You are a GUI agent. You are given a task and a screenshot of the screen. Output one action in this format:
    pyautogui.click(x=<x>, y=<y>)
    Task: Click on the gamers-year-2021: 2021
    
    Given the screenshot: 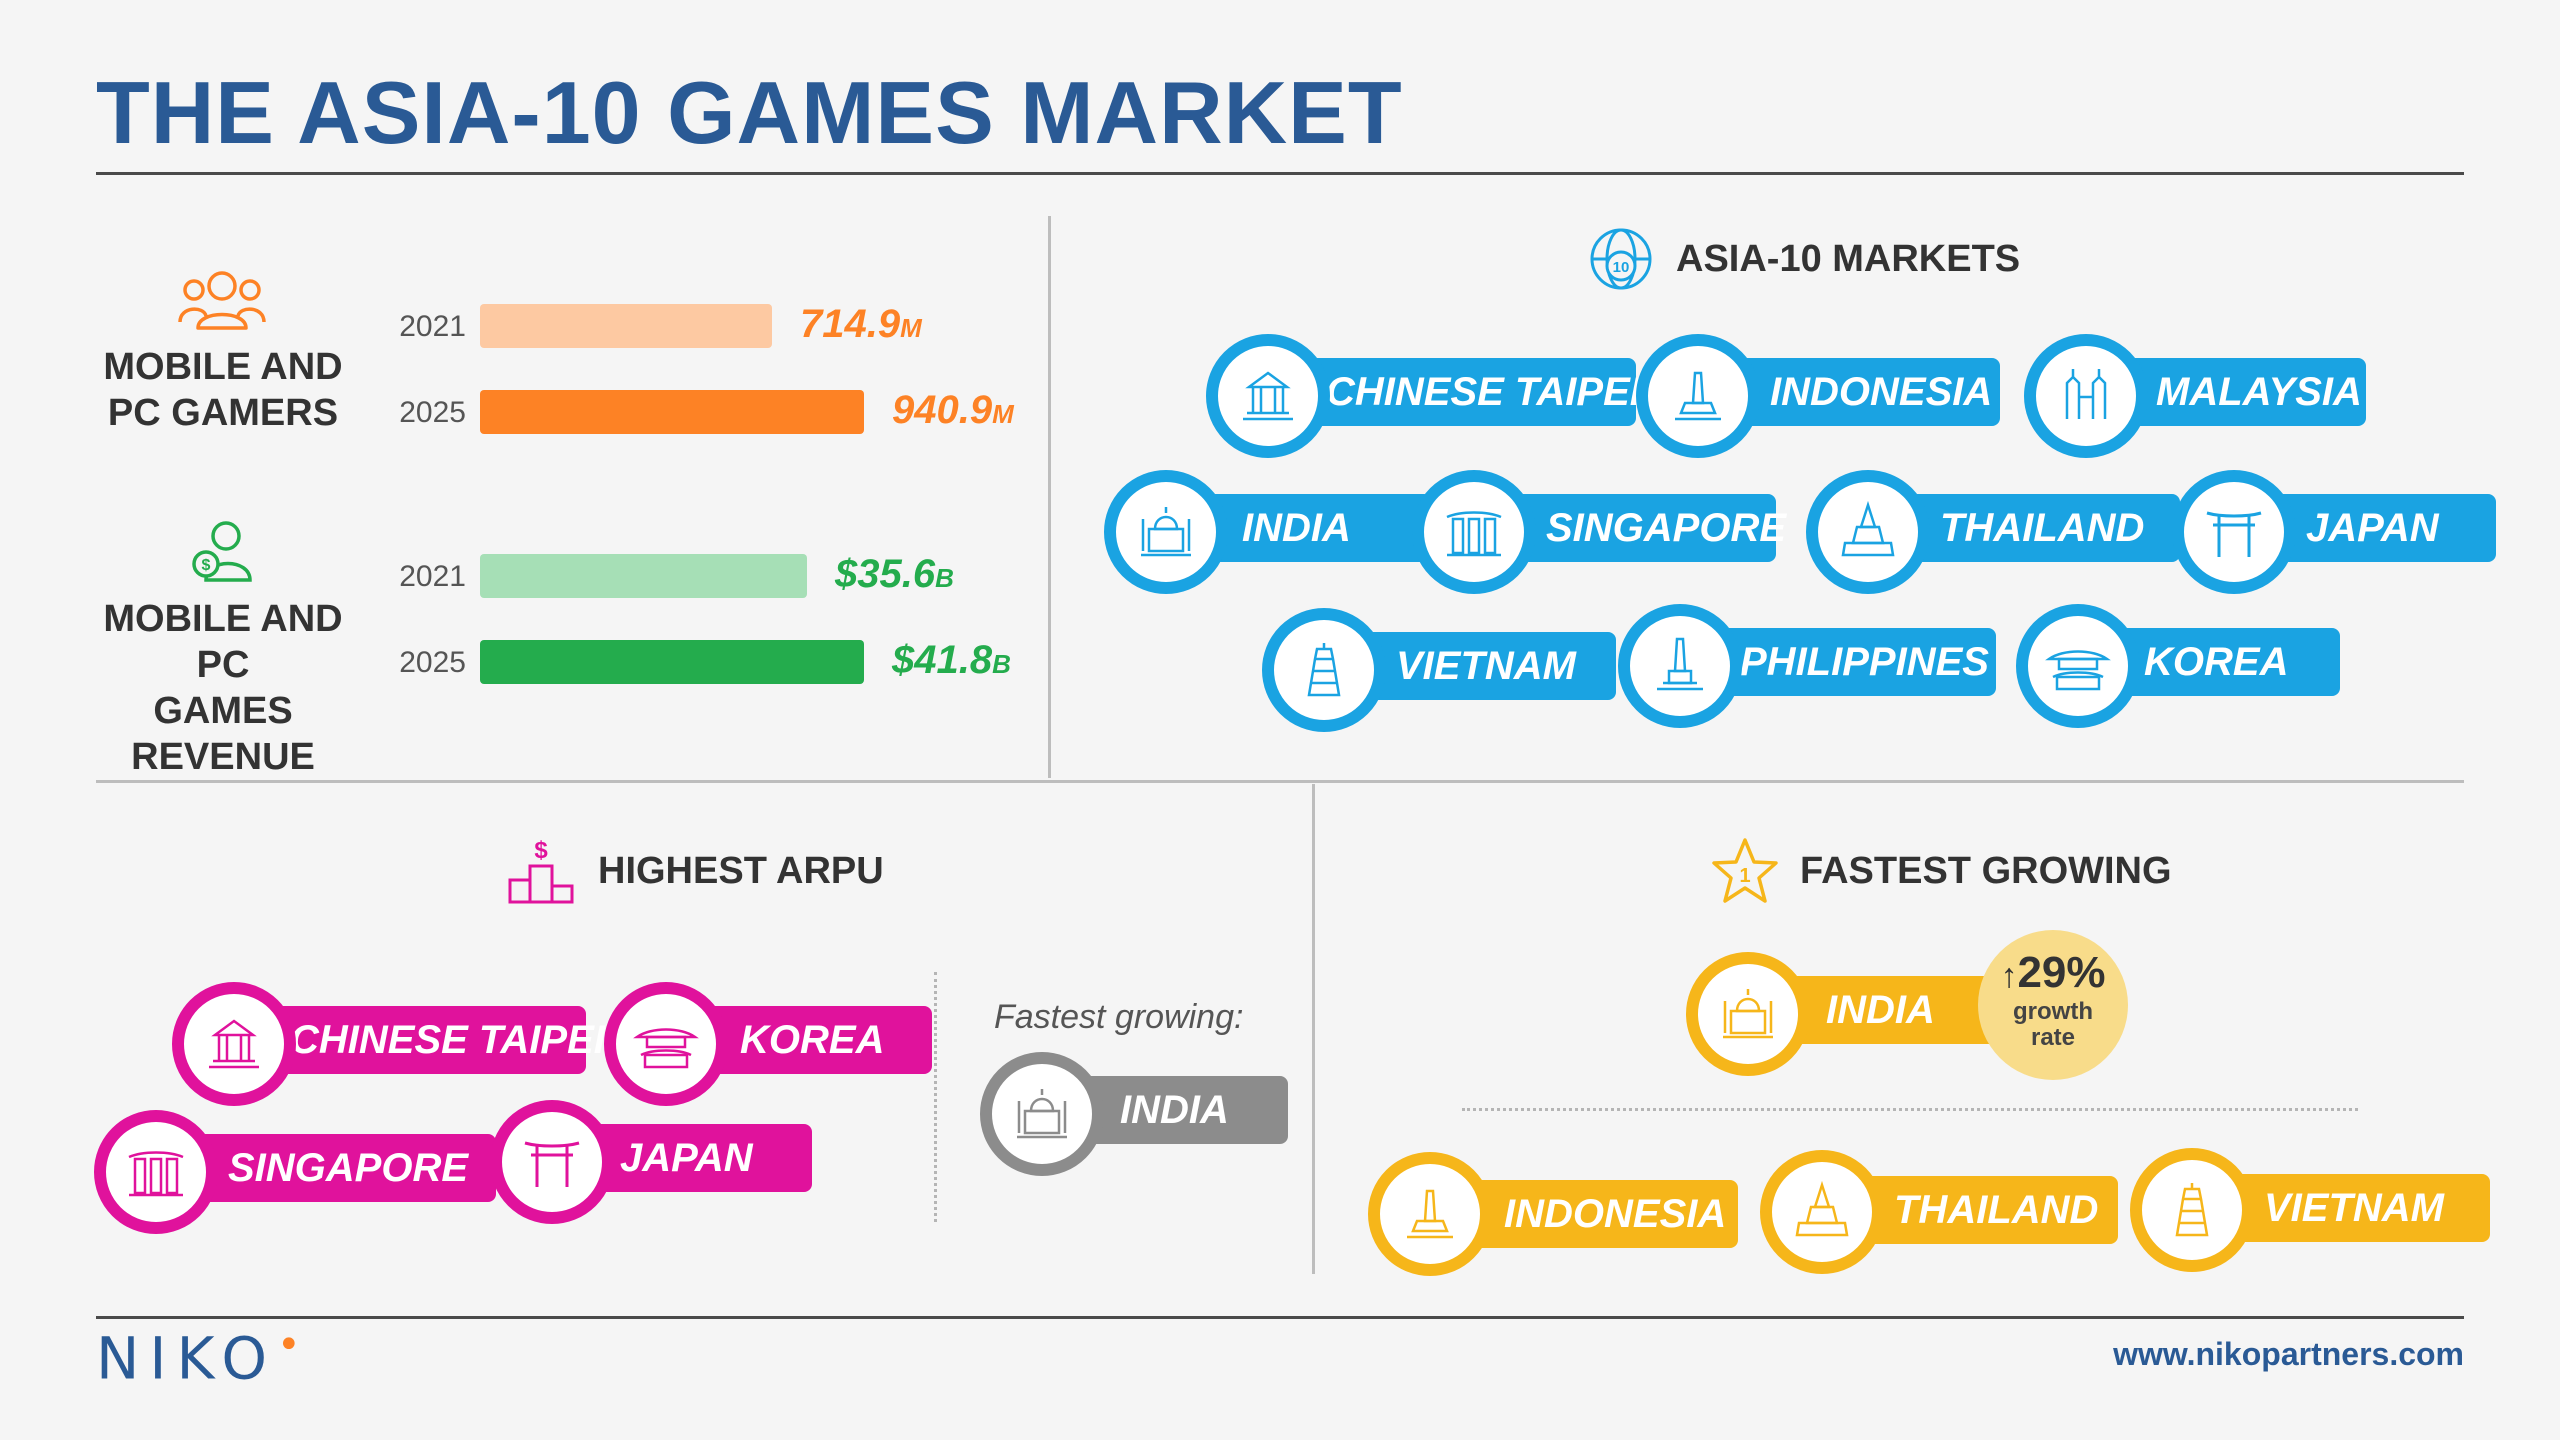 What is the action you would take?
    pyautogui.click(x=432, y=326)
    